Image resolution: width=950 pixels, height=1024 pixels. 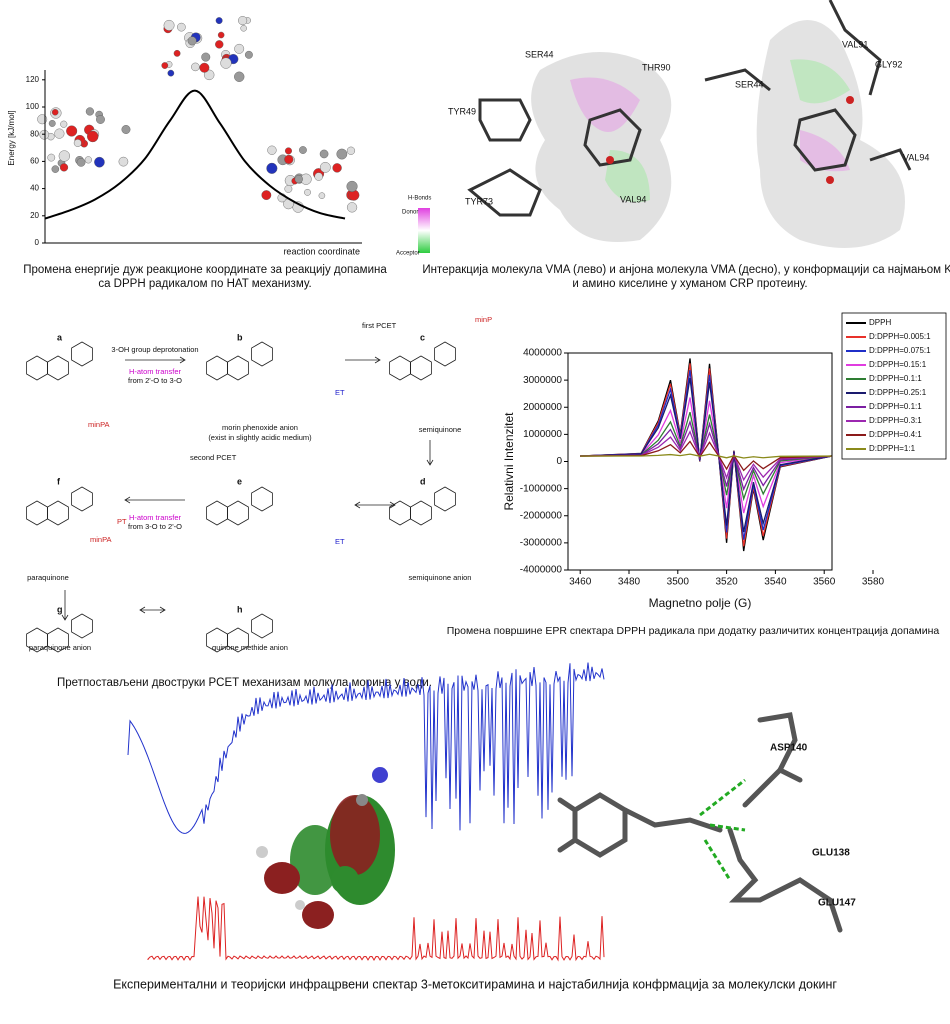 I want to click on scheme-text: first PCET, so click(x=379, y=325).